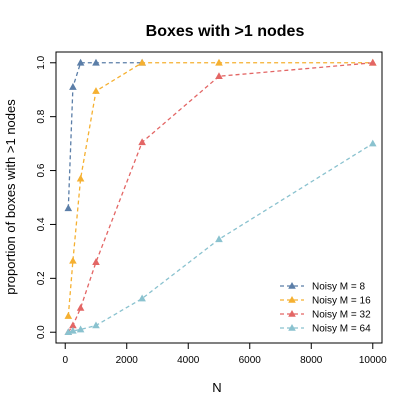  What do you see at coordinates (250, 360) in the screenshot?
I see `x-tick-label: 6000` at bounding box center [250, 360].